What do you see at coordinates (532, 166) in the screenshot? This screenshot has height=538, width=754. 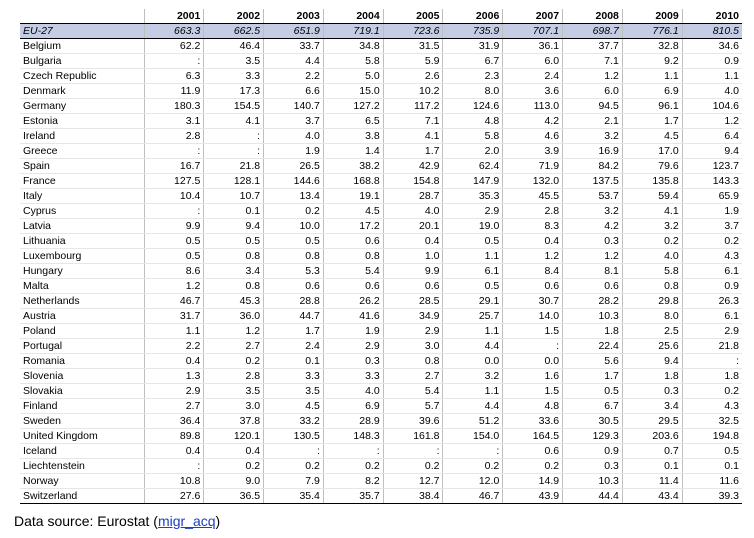 I see `value-cell: 71.9` at bounding box center [532, 166].